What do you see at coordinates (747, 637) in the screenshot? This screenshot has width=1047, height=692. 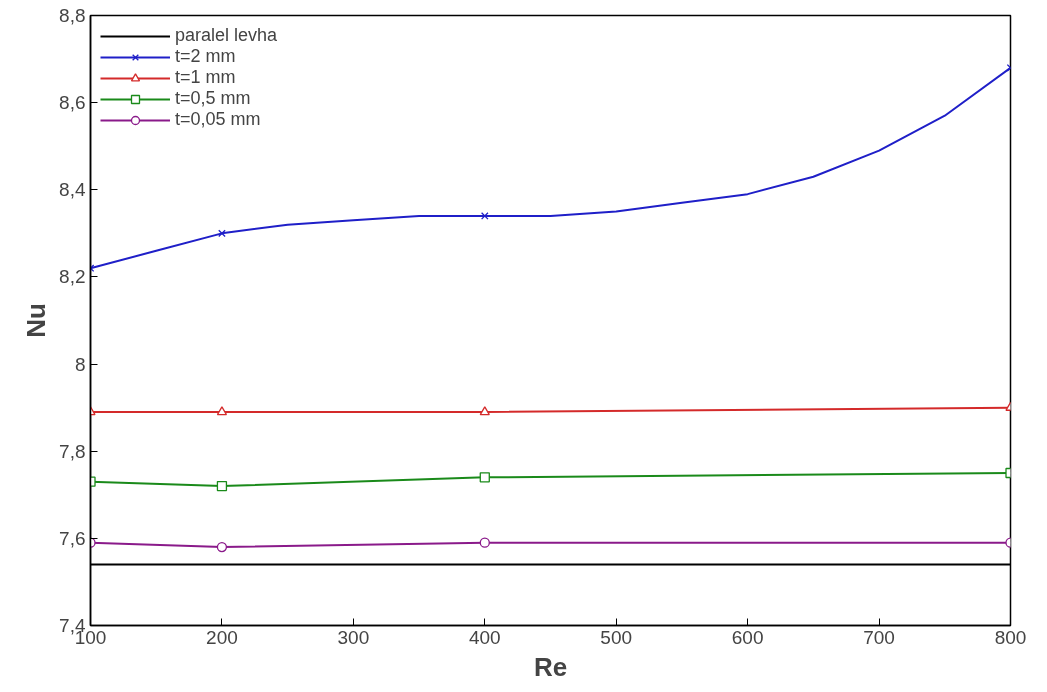 I see `x-tick-label: 600` at bounding box center [747, 637].